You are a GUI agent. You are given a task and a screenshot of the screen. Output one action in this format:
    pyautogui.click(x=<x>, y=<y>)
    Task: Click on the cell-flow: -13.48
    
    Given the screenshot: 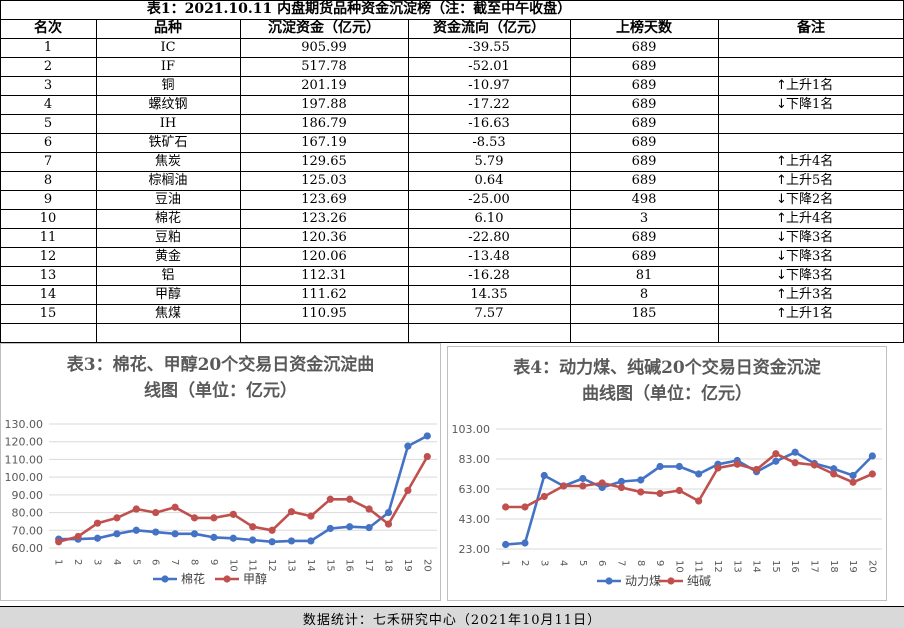 What is the action you would take?
    pyautogui.click(x=489, y=256)
    